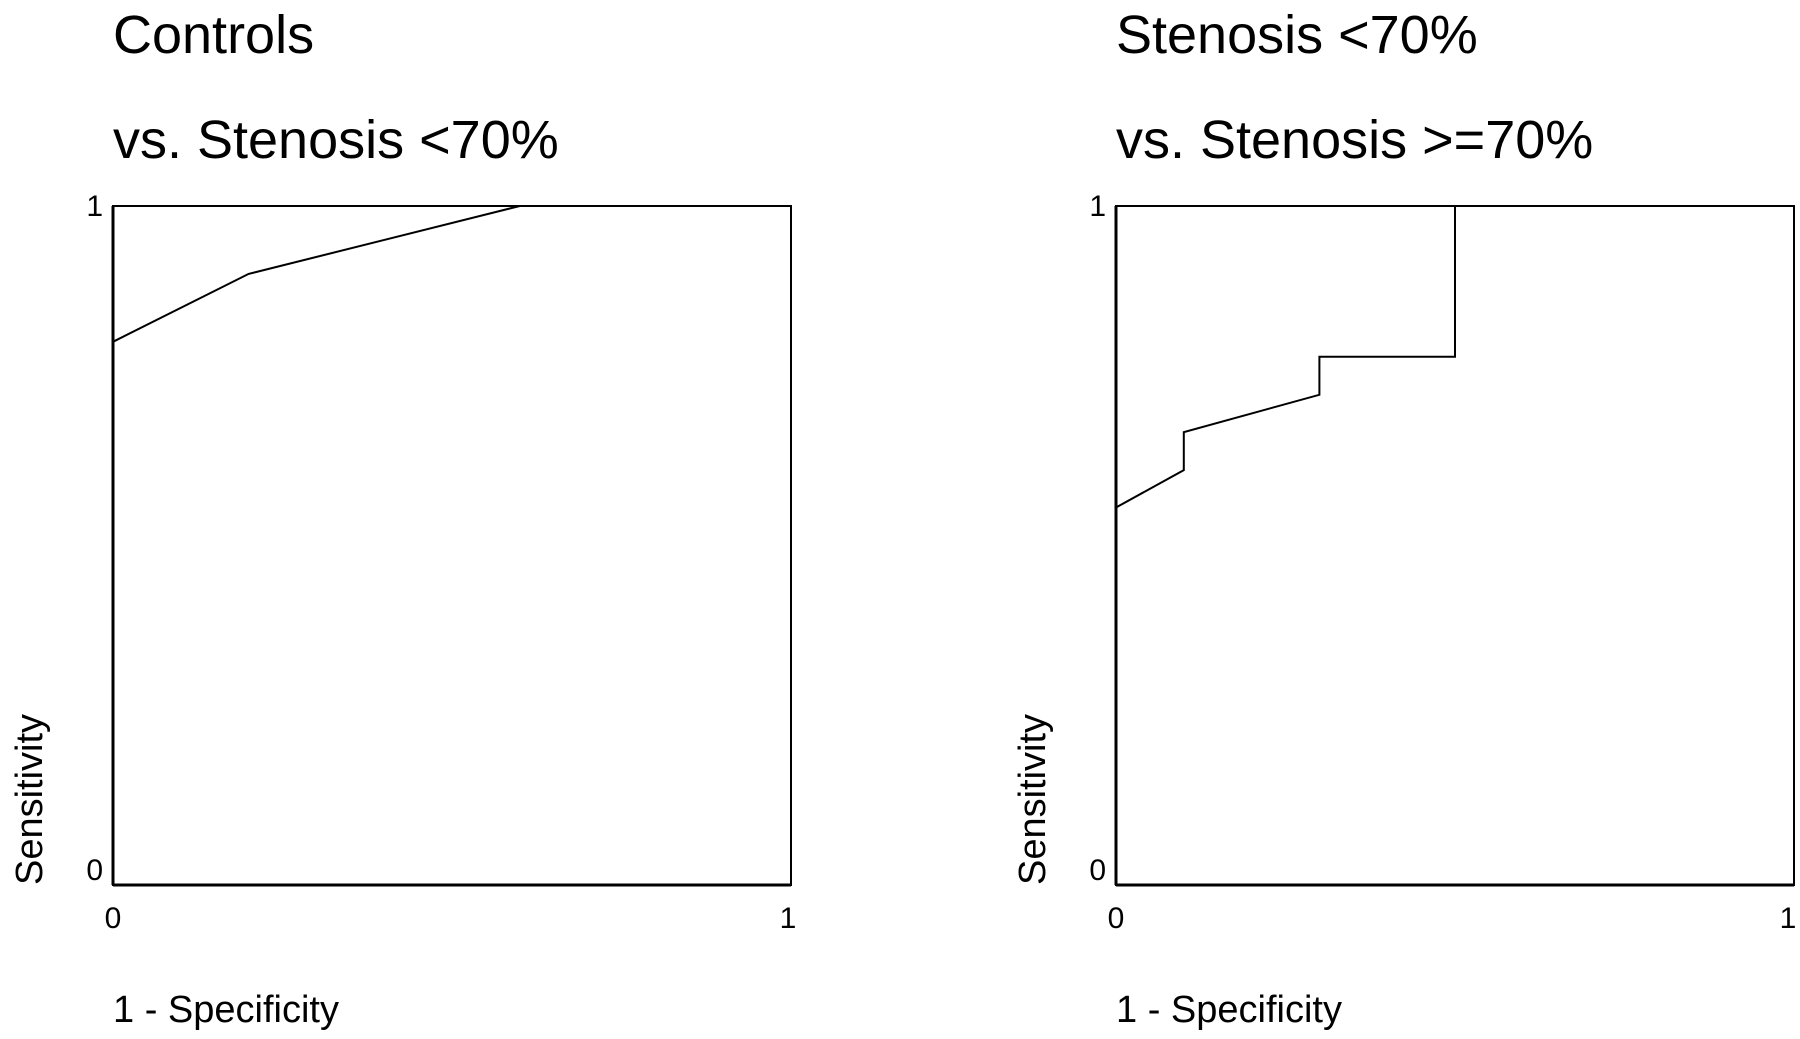 This screenshot has height=1039, width=1800. I want to click on chart-title: Stenosis <70%, so click(1297, 35).